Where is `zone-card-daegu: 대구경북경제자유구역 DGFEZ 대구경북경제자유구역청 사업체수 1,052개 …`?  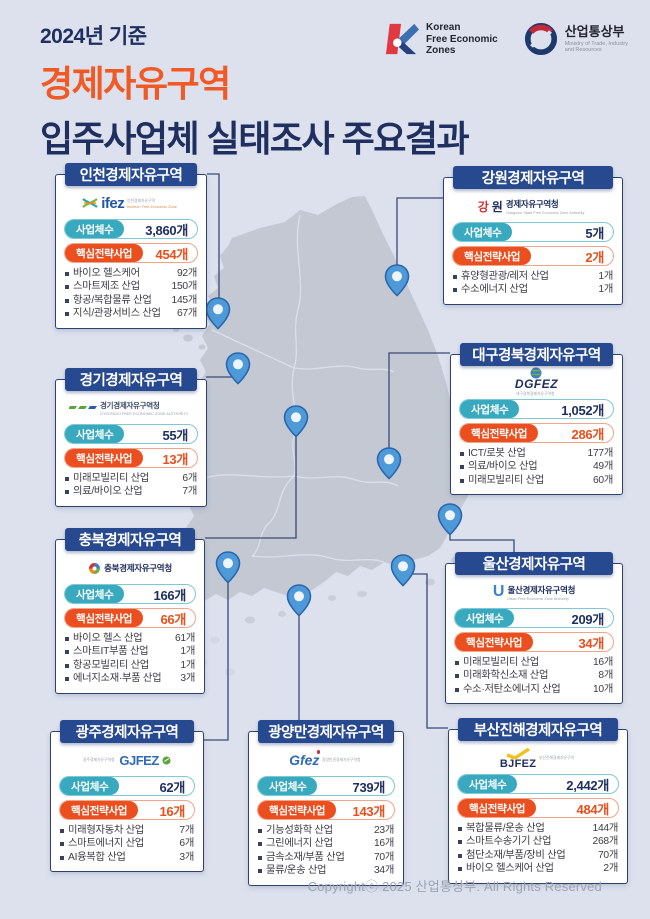 zone-card-daegu: 대구경북경제자유구역 DGFEZ 대구경북경제자유구역청 사업체수 1,052개 … is located at coordinates (536, 419).